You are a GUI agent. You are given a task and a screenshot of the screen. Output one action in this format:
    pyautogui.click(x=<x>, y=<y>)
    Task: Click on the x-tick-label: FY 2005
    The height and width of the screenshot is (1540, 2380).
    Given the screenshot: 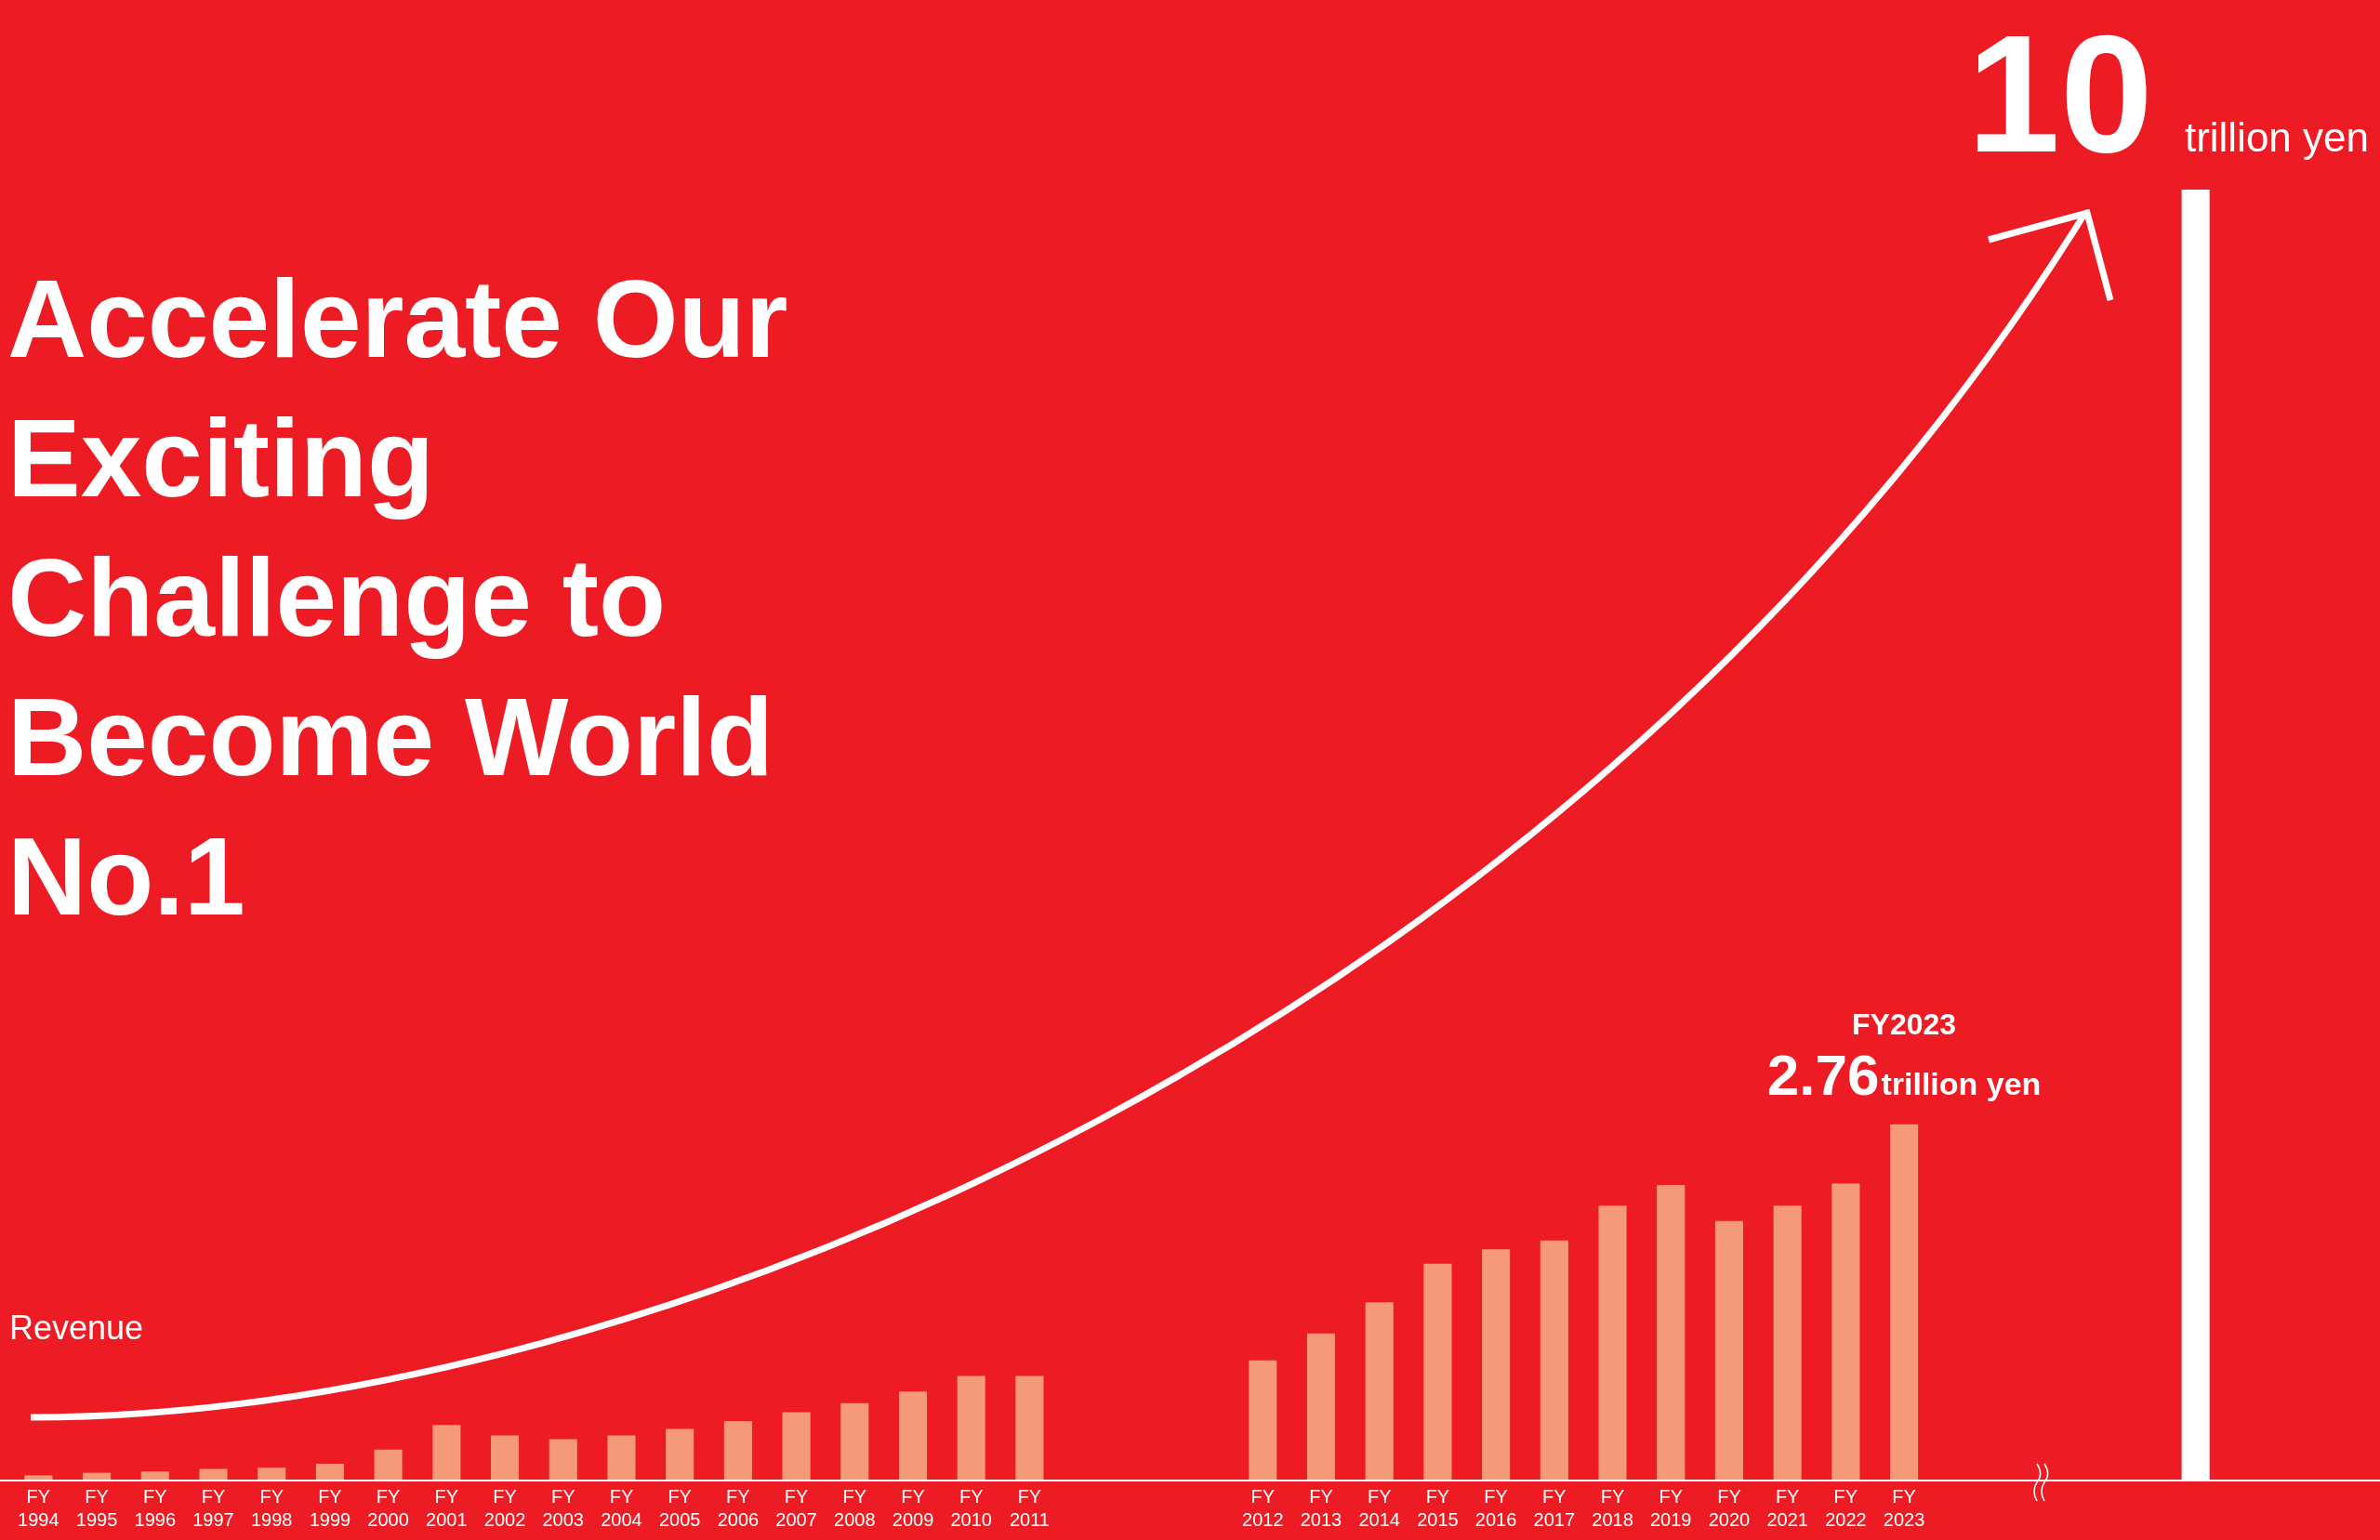 What is the action you would take?
    pyautogui.click(x=679, y=1508)
    